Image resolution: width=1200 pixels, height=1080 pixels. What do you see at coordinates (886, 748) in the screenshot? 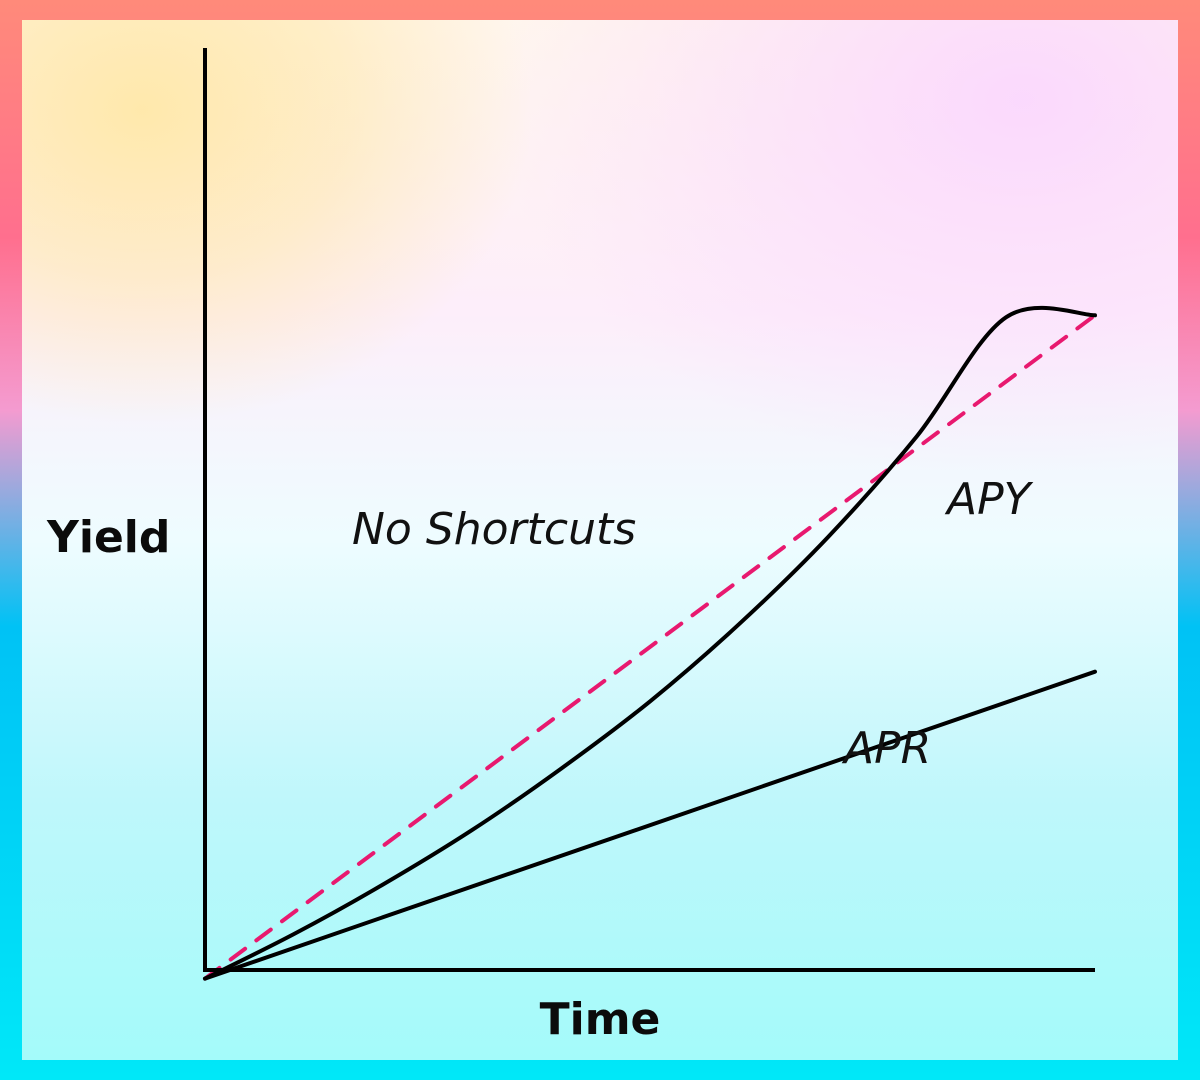
I see `series-label-apr: APR` at bounding box center [886, 748].